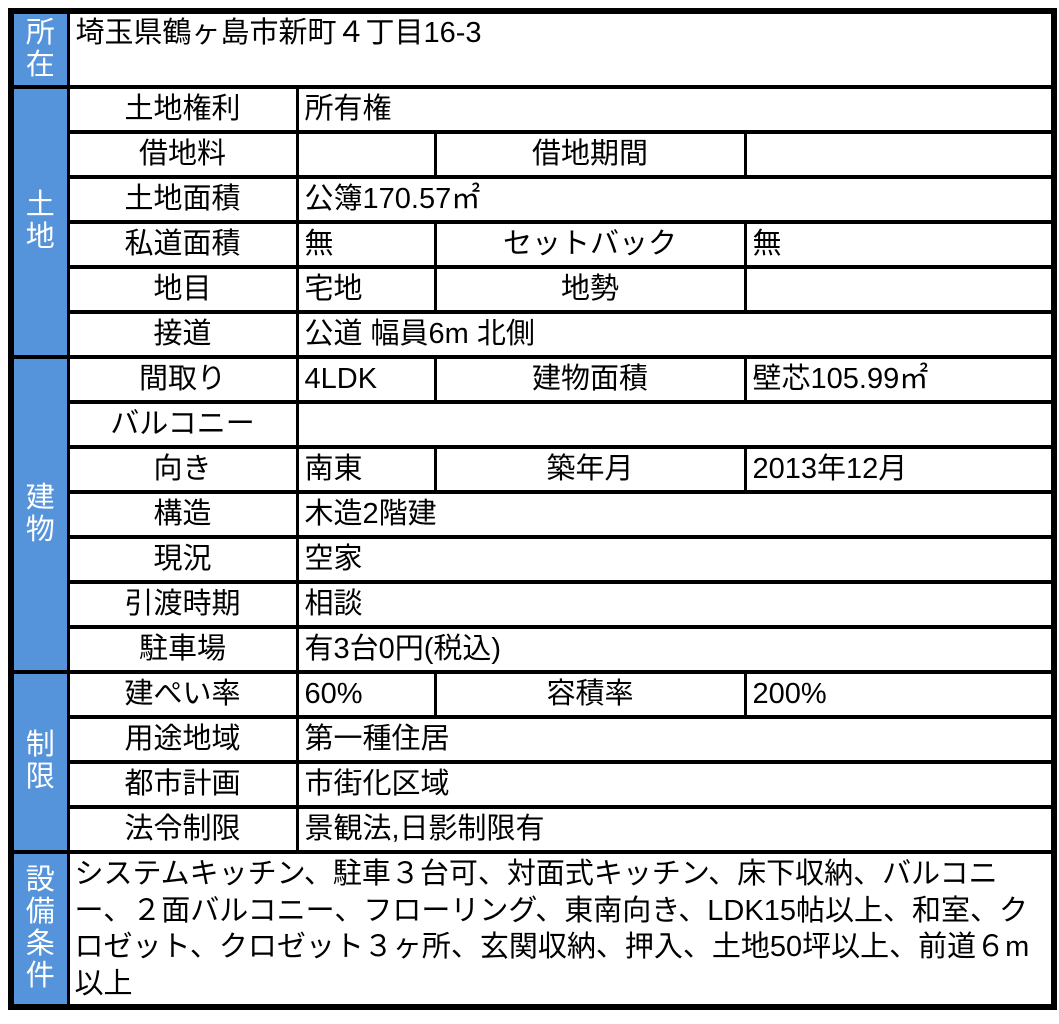 This screenshot has height=1024, width=1059. I want to click on field-value: 第一種住居, so click(675, 739).